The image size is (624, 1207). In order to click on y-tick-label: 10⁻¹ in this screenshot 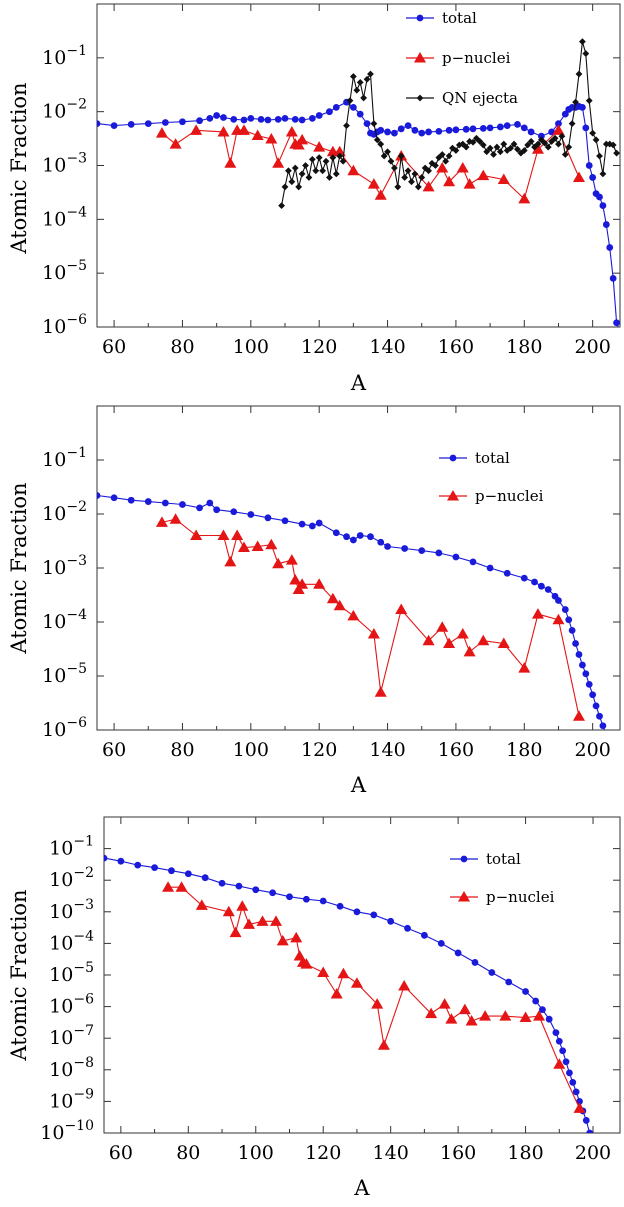, I will do `click(71, 847)`.